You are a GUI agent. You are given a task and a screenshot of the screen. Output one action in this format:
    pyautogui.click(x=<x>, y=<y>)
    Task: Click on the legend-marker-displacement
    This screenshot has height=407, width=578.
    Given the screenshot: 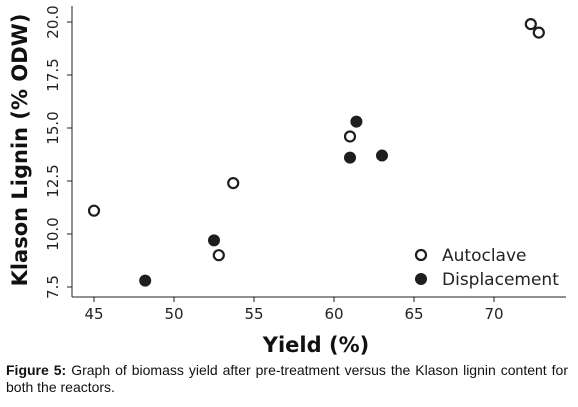 What is the action you would take?
    pyautogui.click(x=421, y=279)
    